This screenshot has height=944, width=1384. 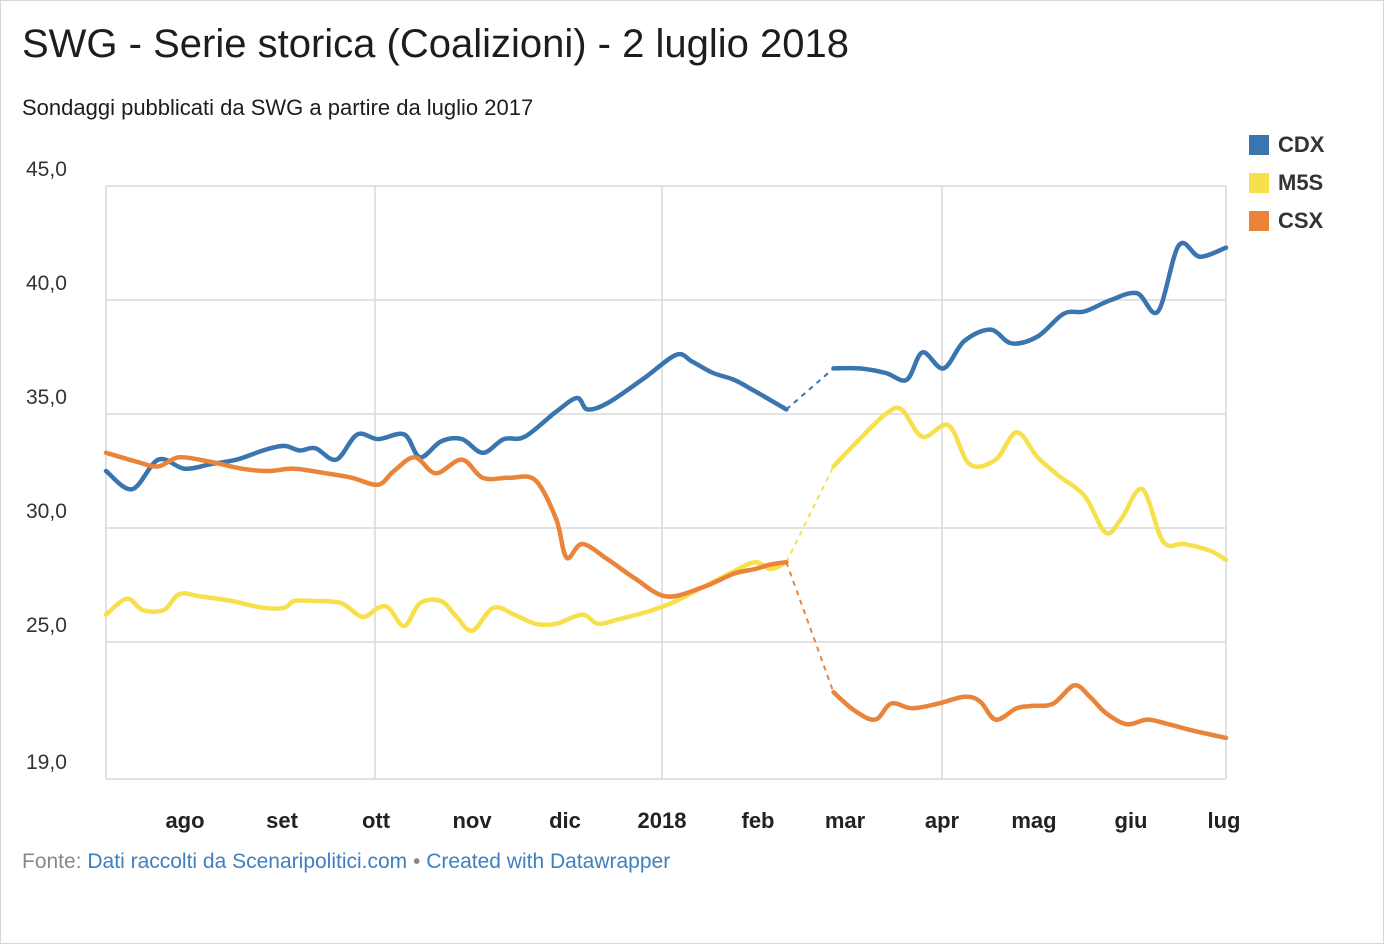 What do you see at coordinates (46, 283) in the screenshot?
I see `y-tick-label: 40,0` at bounding box center [46, 283].